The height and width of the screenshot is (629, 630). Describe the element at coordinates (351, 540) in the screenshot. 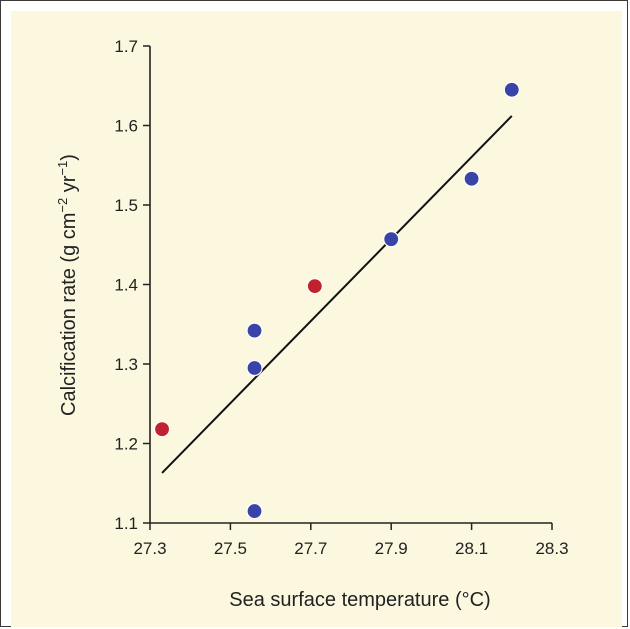

I see `x-ticks: 27.3 27.5 27.7 27.9 28.1 28.3` at that location.